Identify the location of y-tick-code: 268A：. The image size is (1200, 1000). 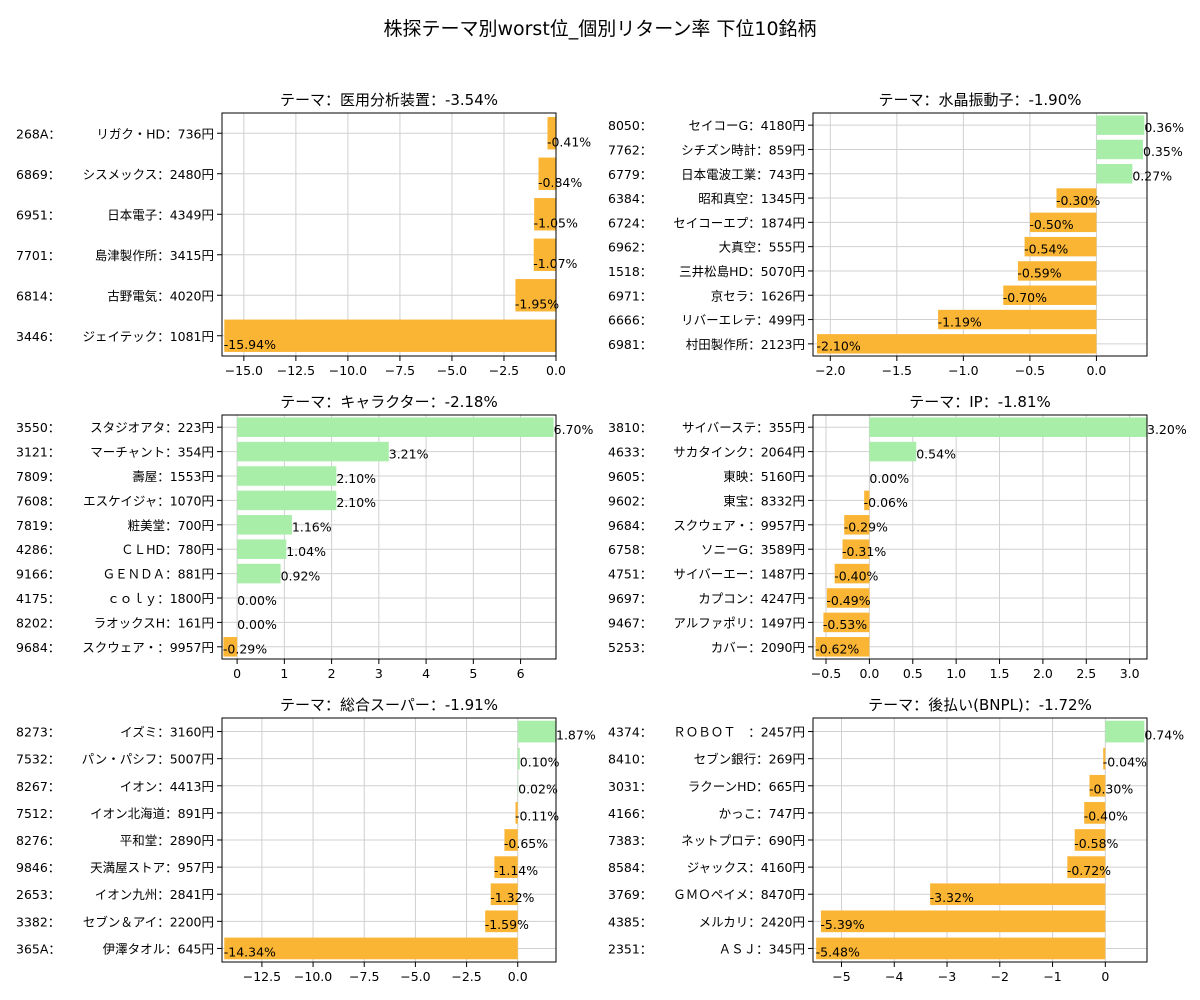
(38, 133).